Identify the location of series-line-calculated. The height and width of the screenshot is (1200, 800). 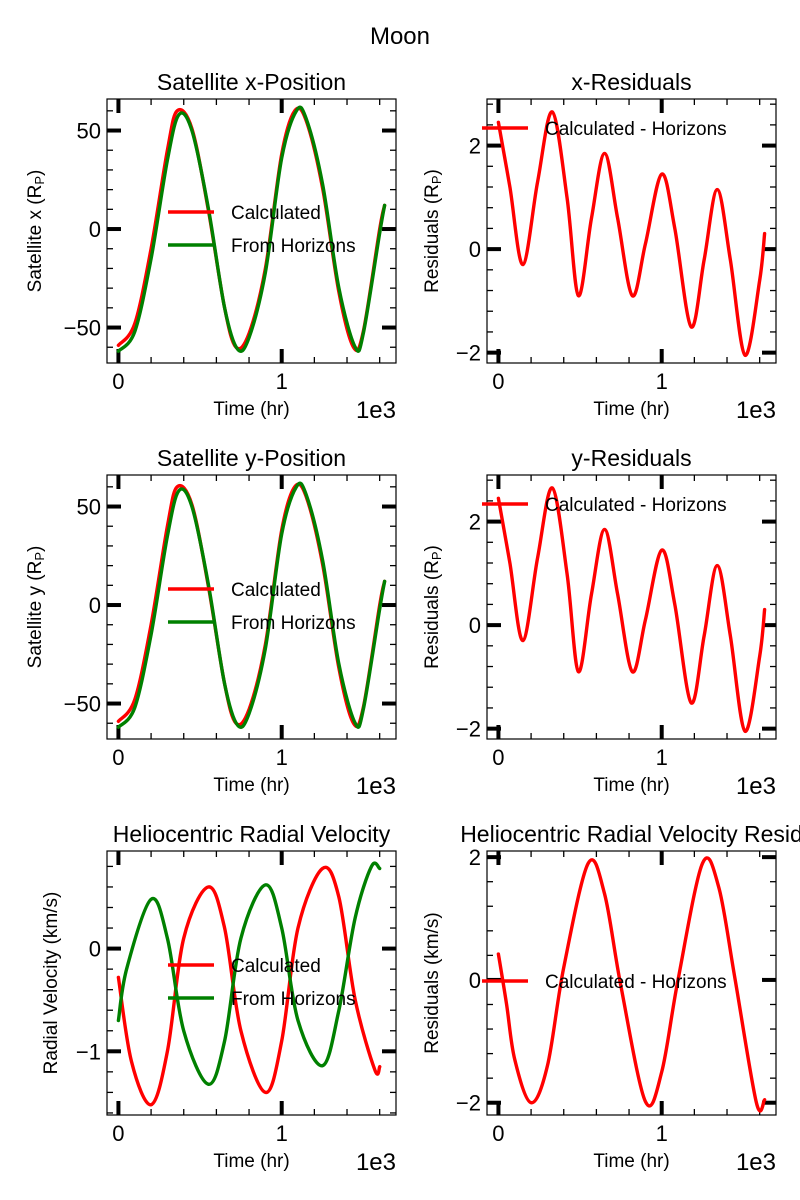
(249, 986).